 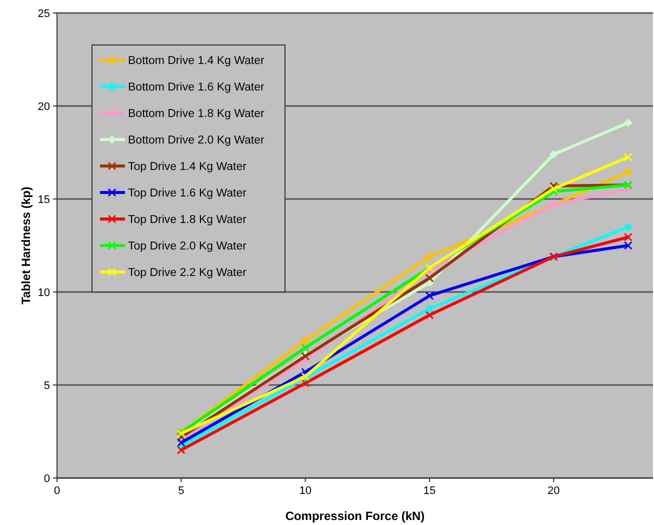 What do you see at coordinates (196, 114) in the screenshot?
I see `legend-label: Bottom Drive 1.8 Kg Water` at bounding box center [196, 114].